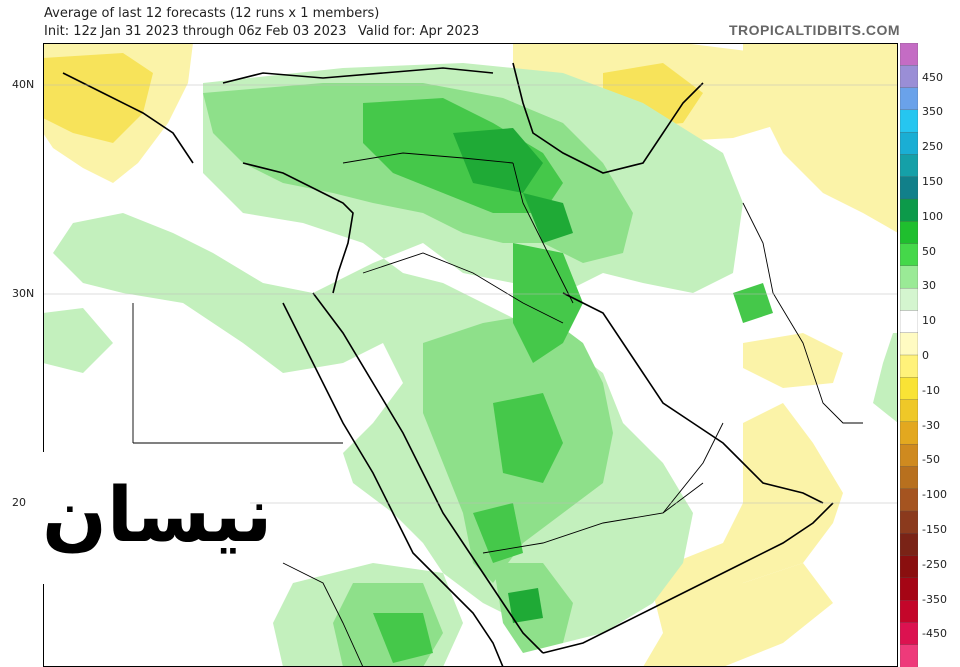 This screenshot has height=667, width=960. Describe the element at coordinates (753, 303) in the screenshot. I see `wet-core-gulf-island` at that location.